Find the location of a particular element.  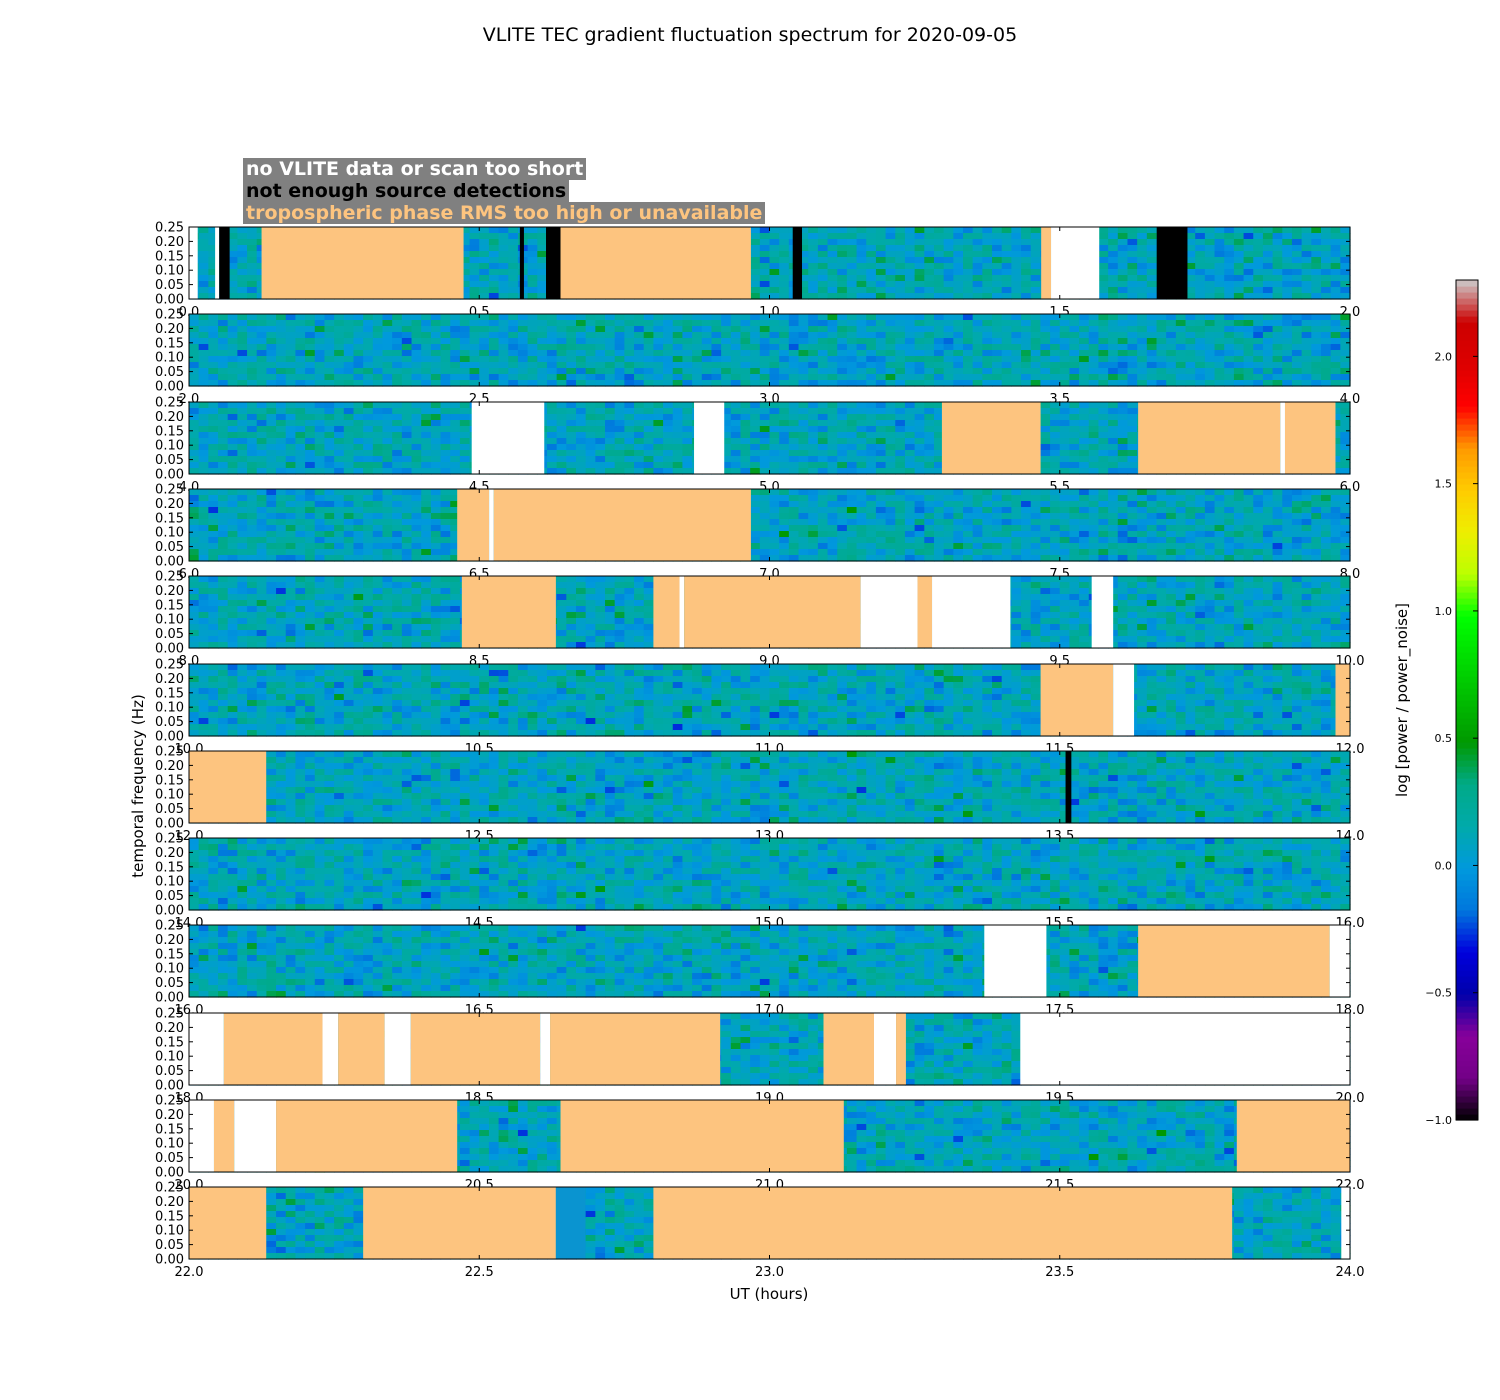

panel-6-ytick-0: 0.00 is located at coordinates (169, 824).